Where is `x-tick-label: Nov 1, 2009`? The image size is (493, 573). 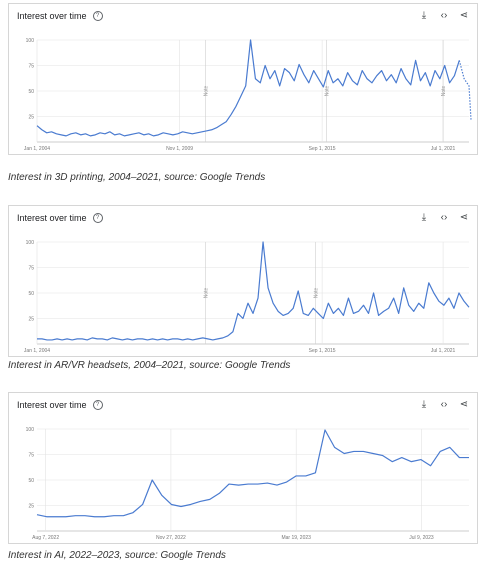 x-tick-label: Nov 1, 2009 is located at coordinates (179, 149).